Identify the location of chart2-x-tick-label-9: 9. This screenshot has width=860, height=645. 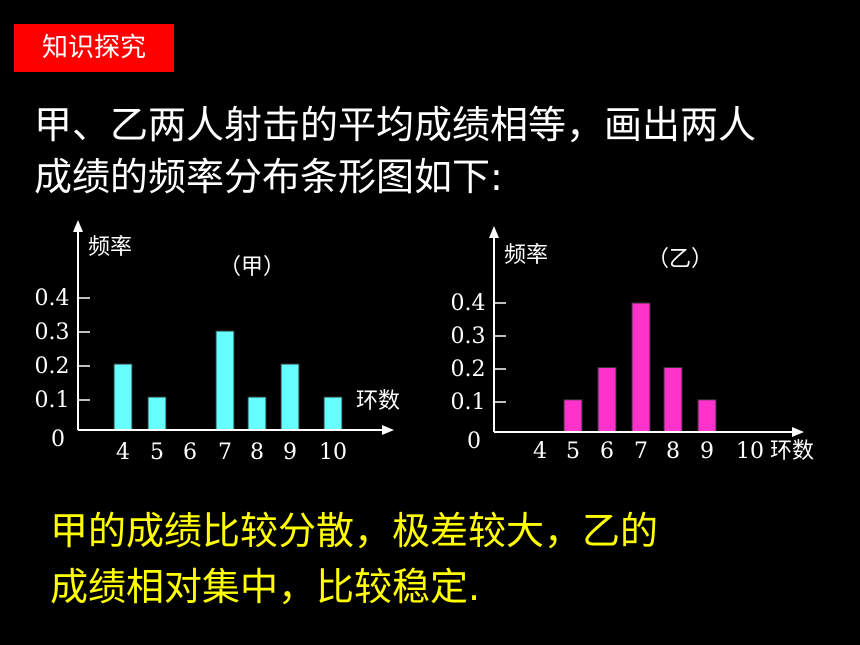
(707, 451).